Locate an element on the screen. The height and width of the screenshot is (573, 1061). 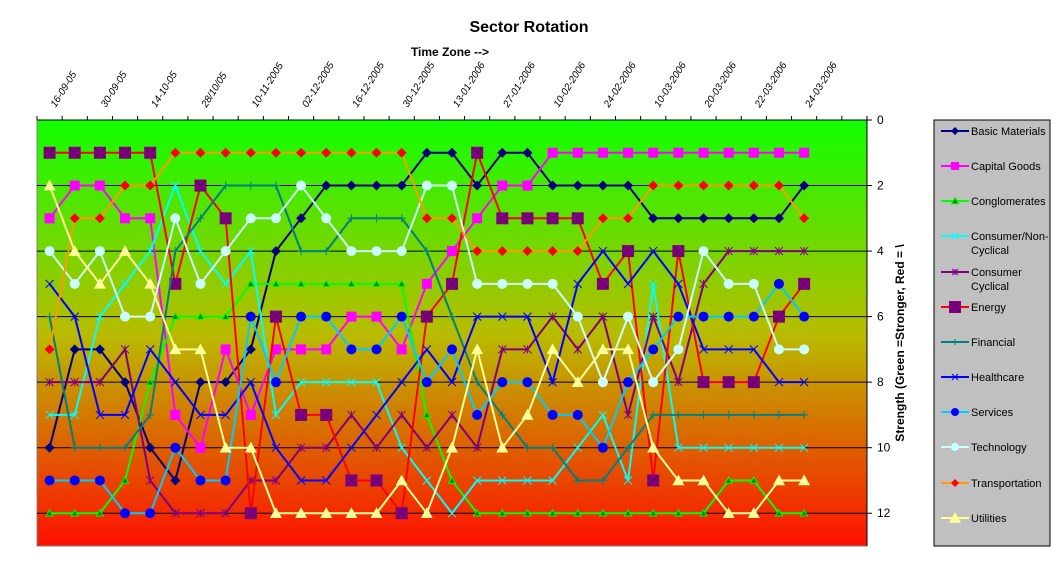
y-tick-label: 2 is located at coordinates (880, 186).